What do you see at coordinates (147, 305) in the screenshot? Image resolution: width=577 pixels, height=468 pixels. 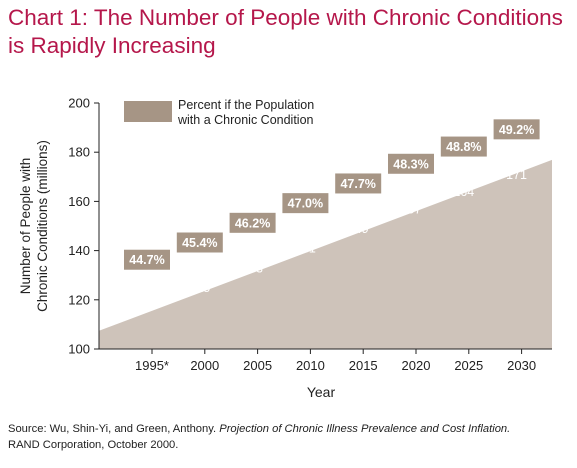 I see `value-label: 118` at bounding box center [147, 305].